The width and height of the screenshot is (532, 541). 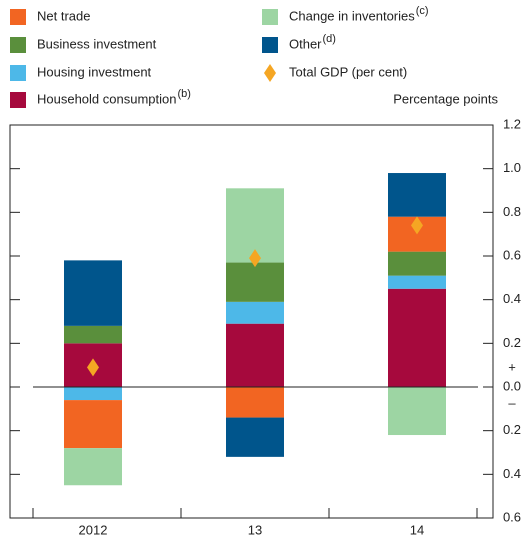 I want to click on sign-label: +, so click(x=512, y=366).